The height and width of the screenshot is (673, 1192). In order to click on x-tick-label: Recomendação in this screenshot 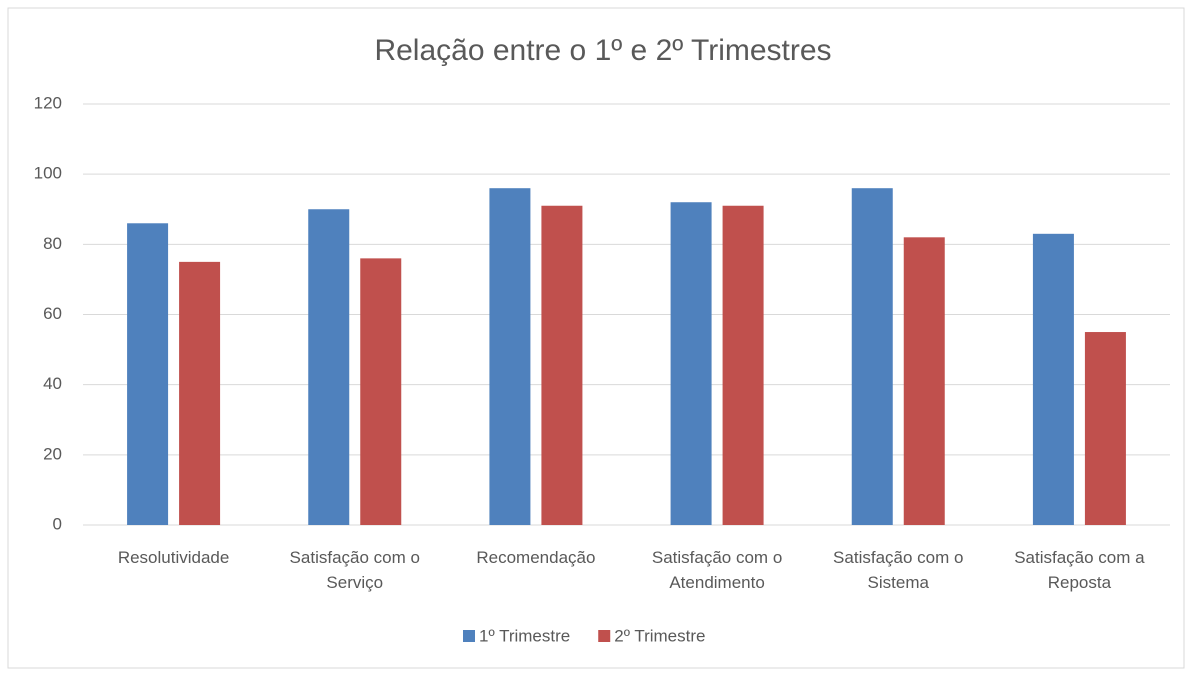, I will do `click(536, 557)`.